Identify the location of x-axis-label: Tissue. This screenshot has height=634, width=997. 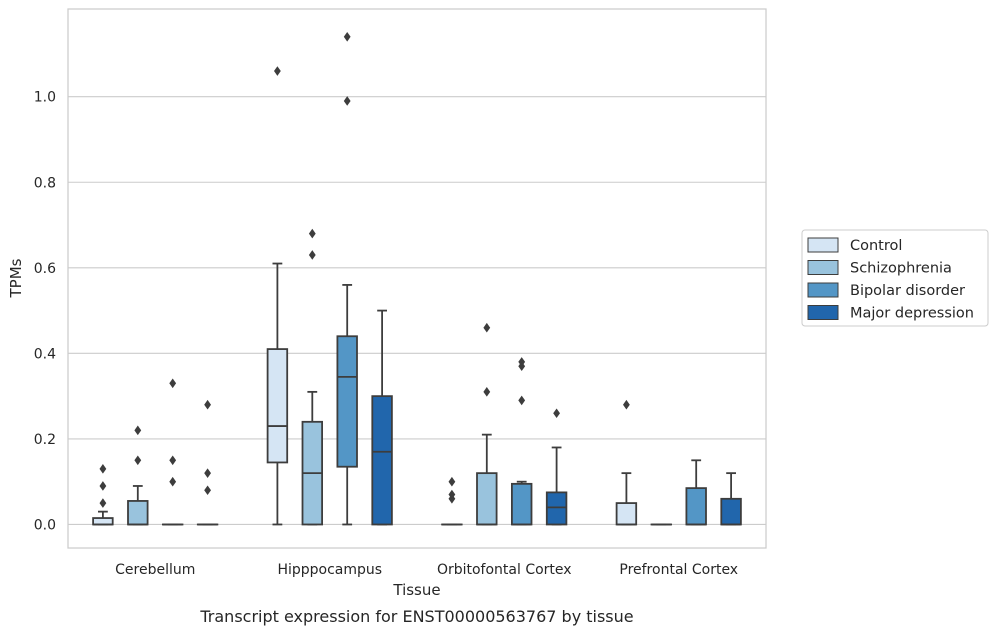
(416, 590).